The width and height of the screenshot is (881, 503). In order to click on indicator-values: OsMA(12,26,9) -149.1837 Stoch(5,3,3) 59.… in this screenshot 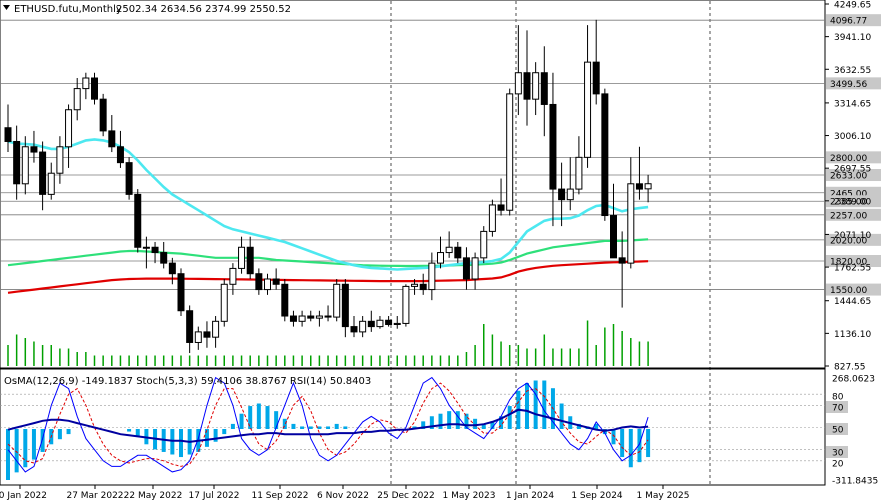, I will do `click(187, 381)`.